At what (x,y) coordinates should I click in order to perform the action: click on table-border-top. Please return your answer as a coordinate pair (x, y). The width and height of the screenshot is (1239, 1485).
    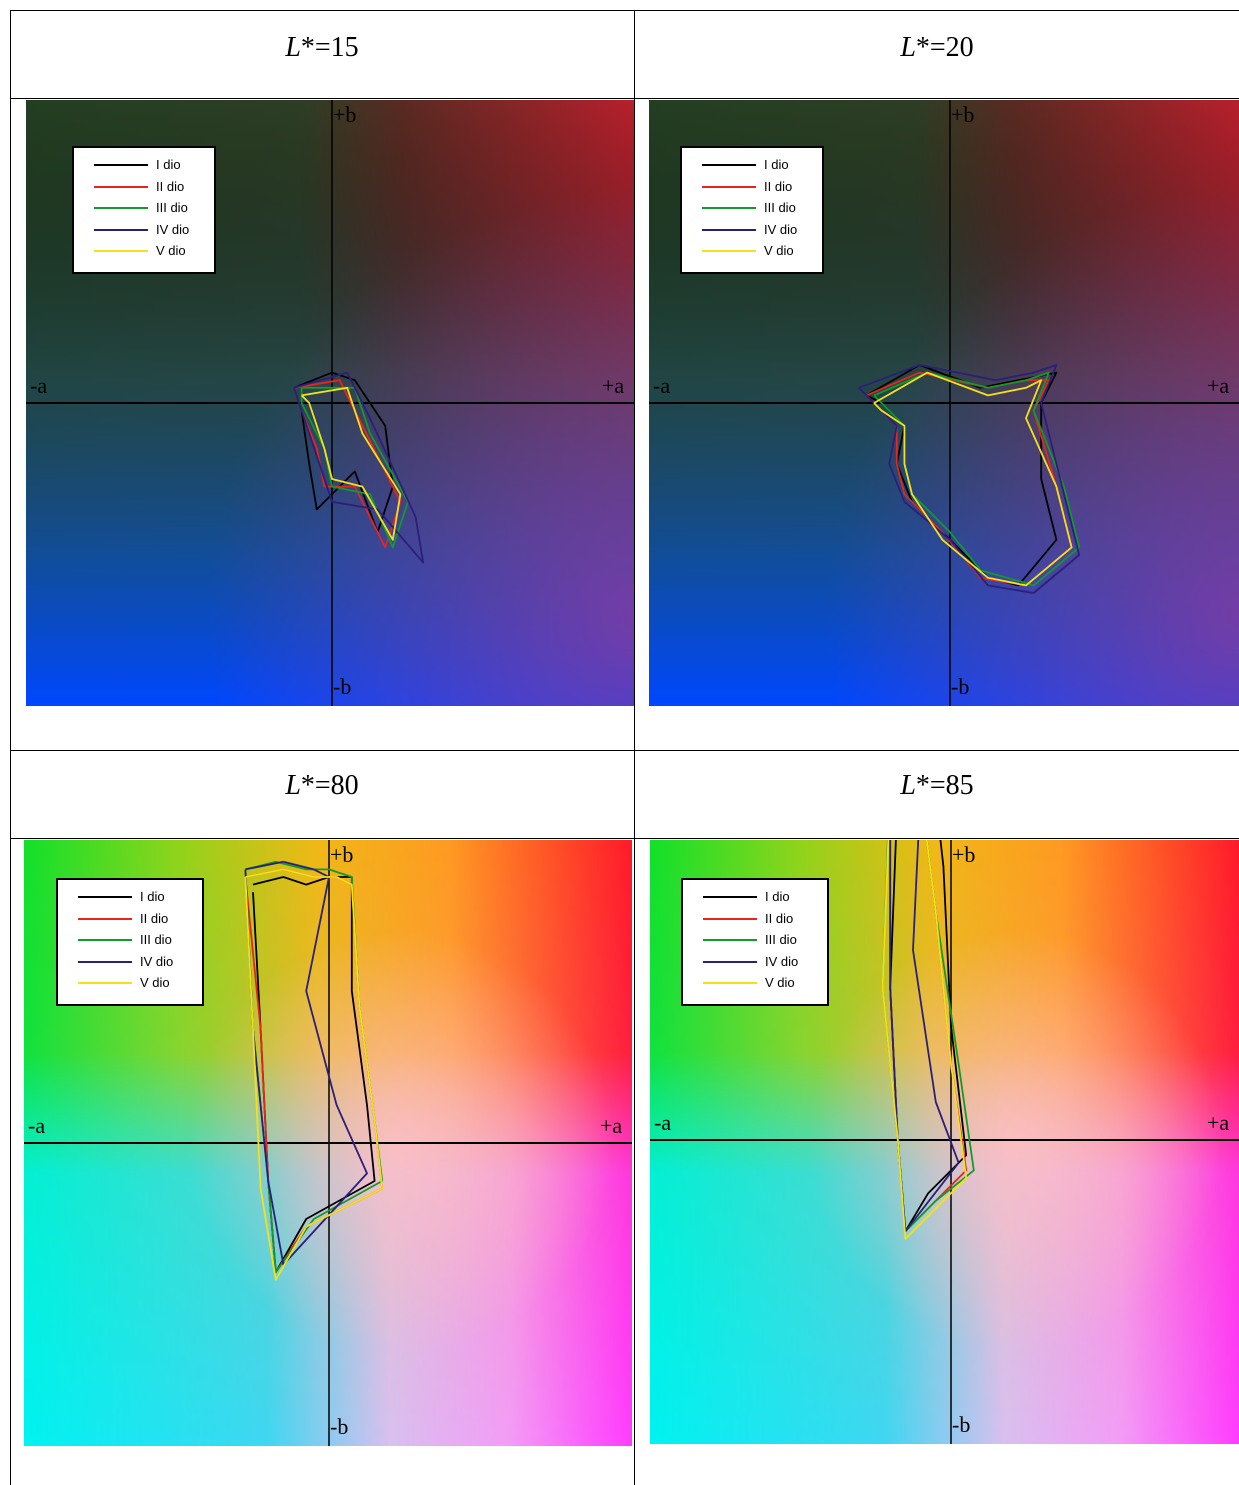
    Looking at the image, I should click on (624, 10).